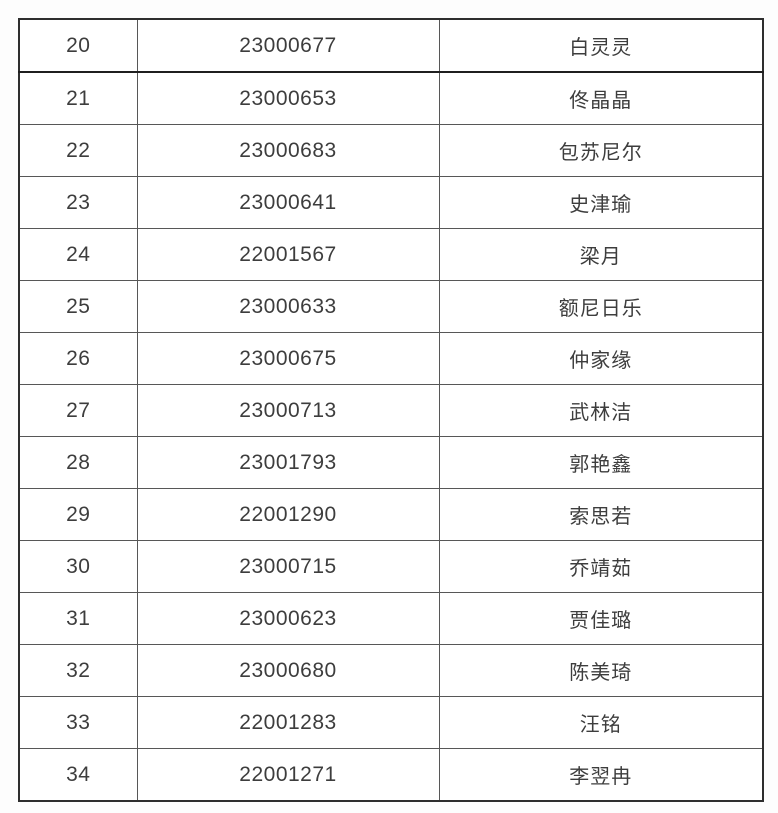 The height and width of the screenshot is (813, 778). Describe the element at coordinates (601, 202) in the screenshot. I see `student-name-cell: 史津瑜` at that location.